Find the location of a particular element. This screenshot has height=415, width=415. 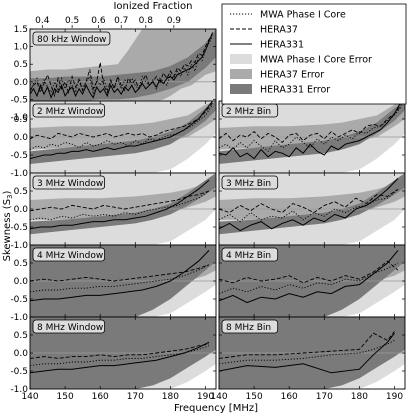

panel-title: 8 MHz Bin is located at coordinates (250, 326).